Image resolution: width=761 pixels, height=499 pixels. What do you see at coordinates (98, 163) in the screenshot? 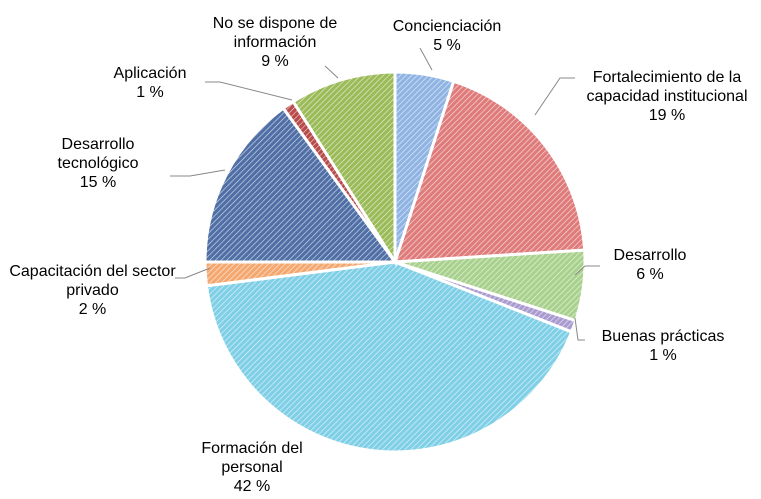
I see `slice-label: Desarrollo tecnológico 15 %` at bounding box center [98, 163].